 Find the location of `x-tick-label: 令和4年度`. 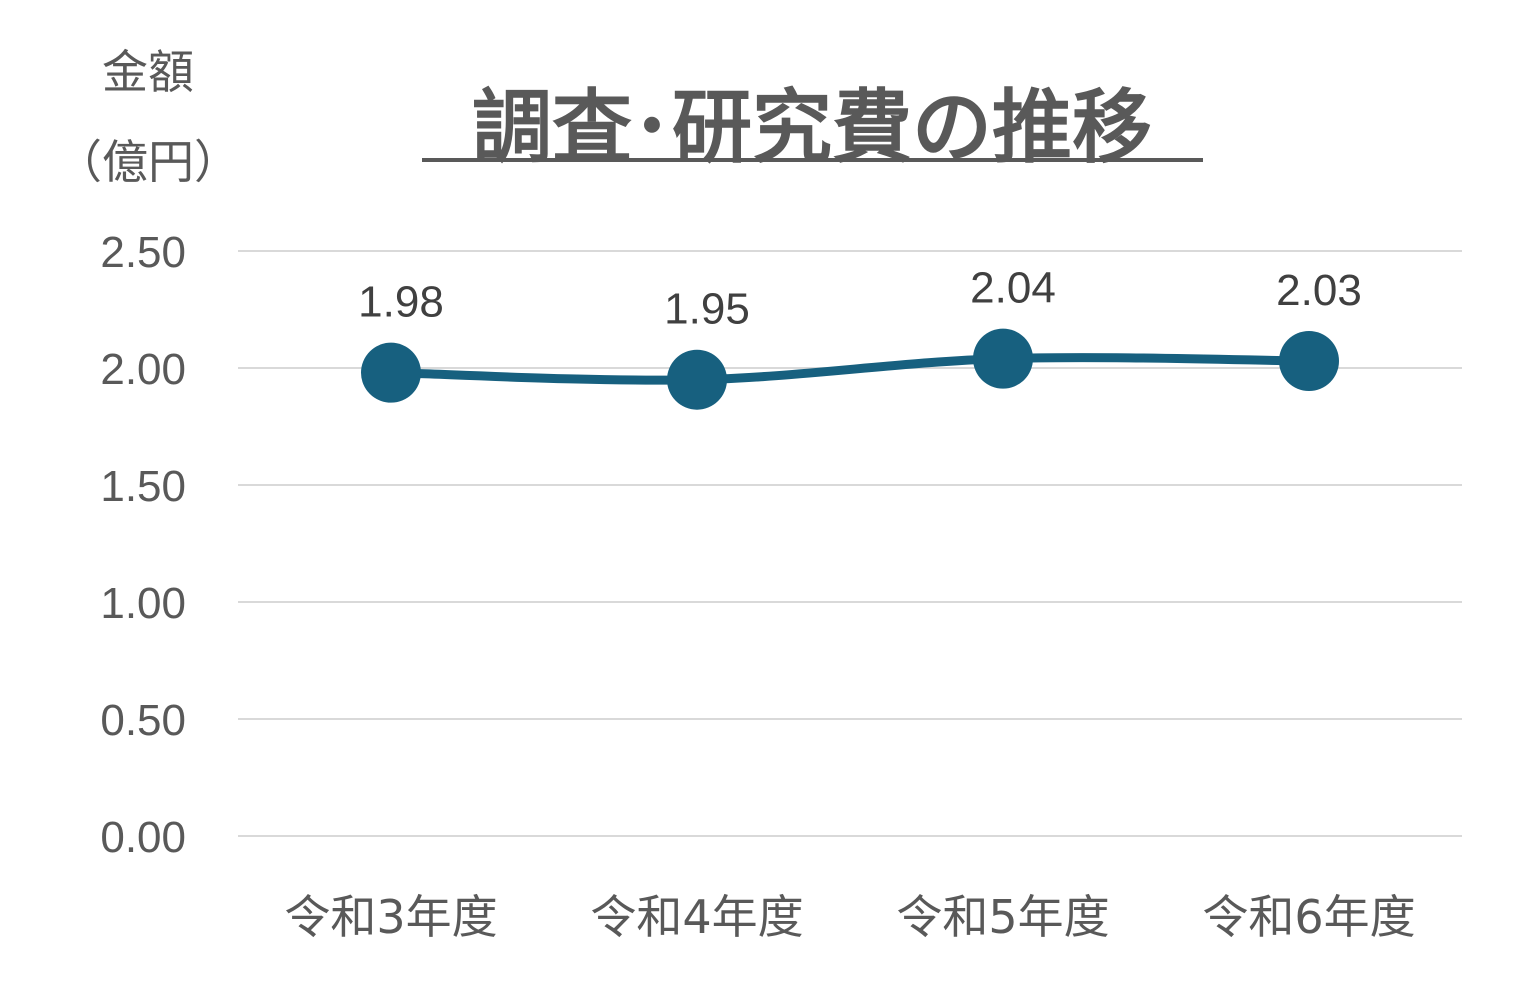

x-tick-label: 令和4年度 is located at coordinates (696, 917).